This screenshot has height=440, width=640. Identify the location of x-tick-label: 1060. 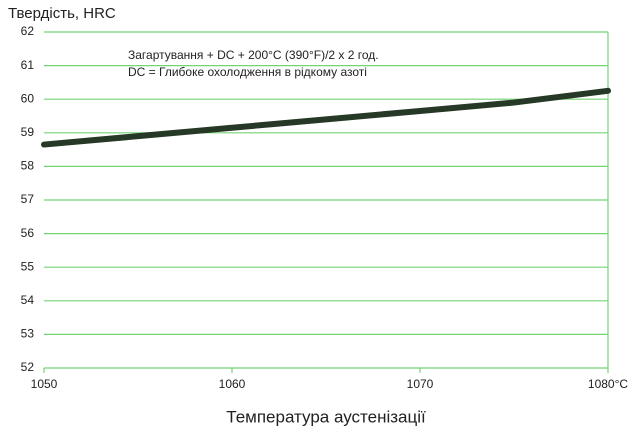
(232, 384).